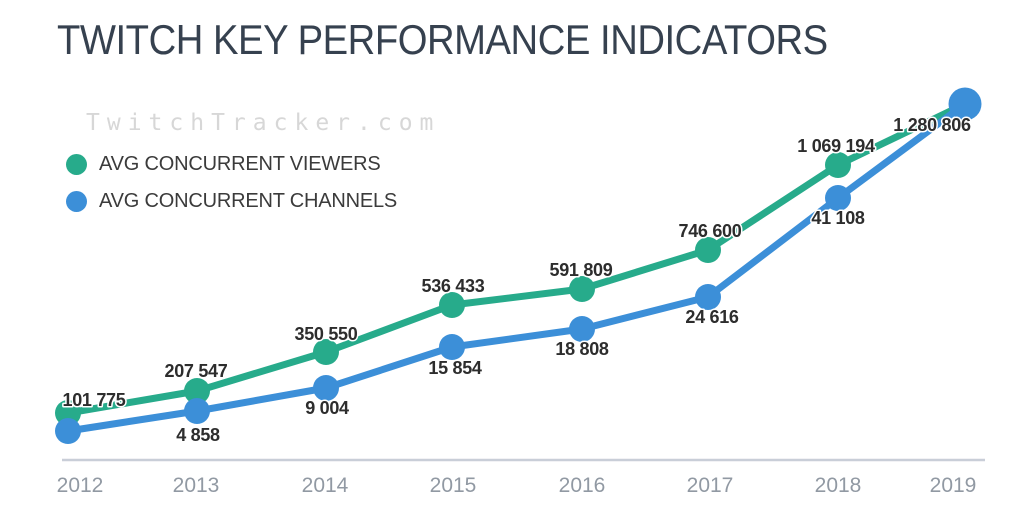 The width and height of the screenshot is (1024, 512). I want to click on channels-label-2013: 4 858, so click(198, 435).